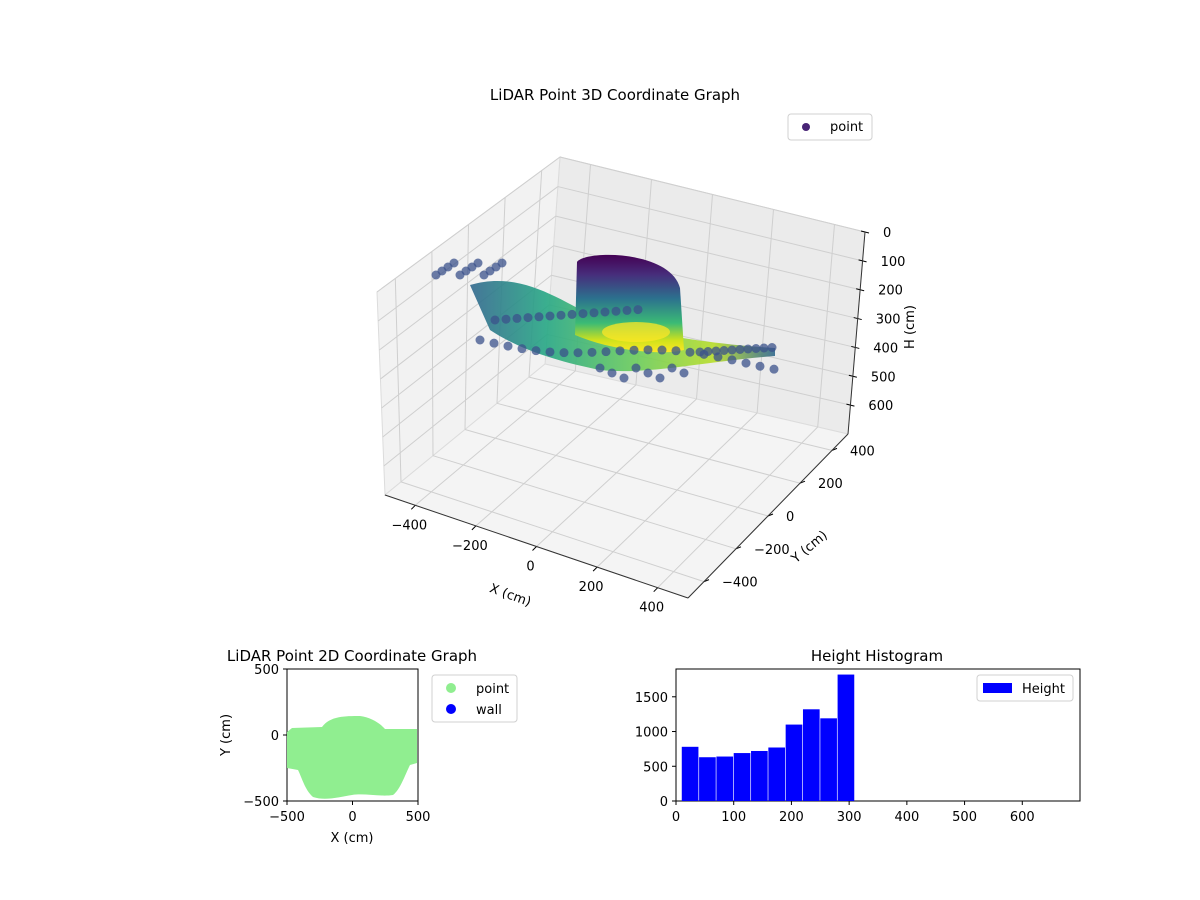 The width and height of the screenshot is (1200, 900). What do you see at coordinates (768, 737) in the screenshot?
I see `histogram-bars` at bounding box center [768, 737].